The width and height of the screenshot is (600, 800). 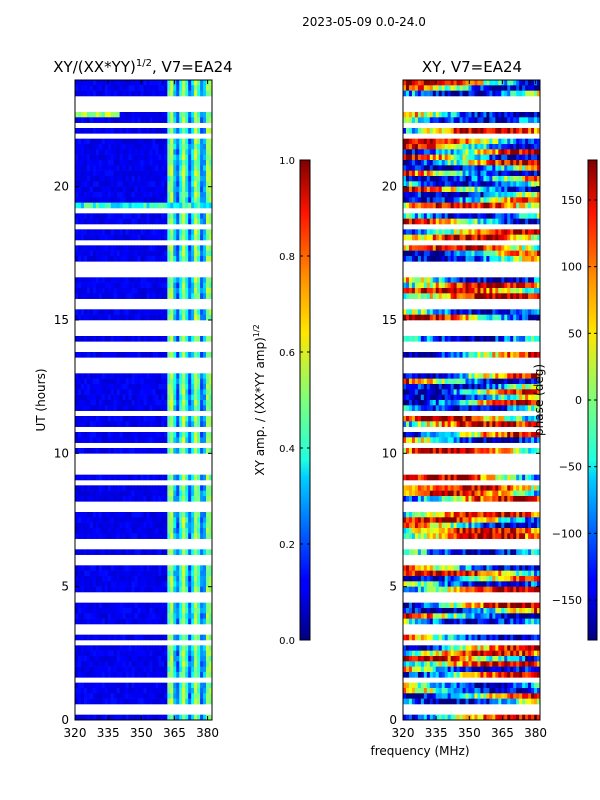 I want to click on x-tick-label: 335, so click(x=108, y=733).